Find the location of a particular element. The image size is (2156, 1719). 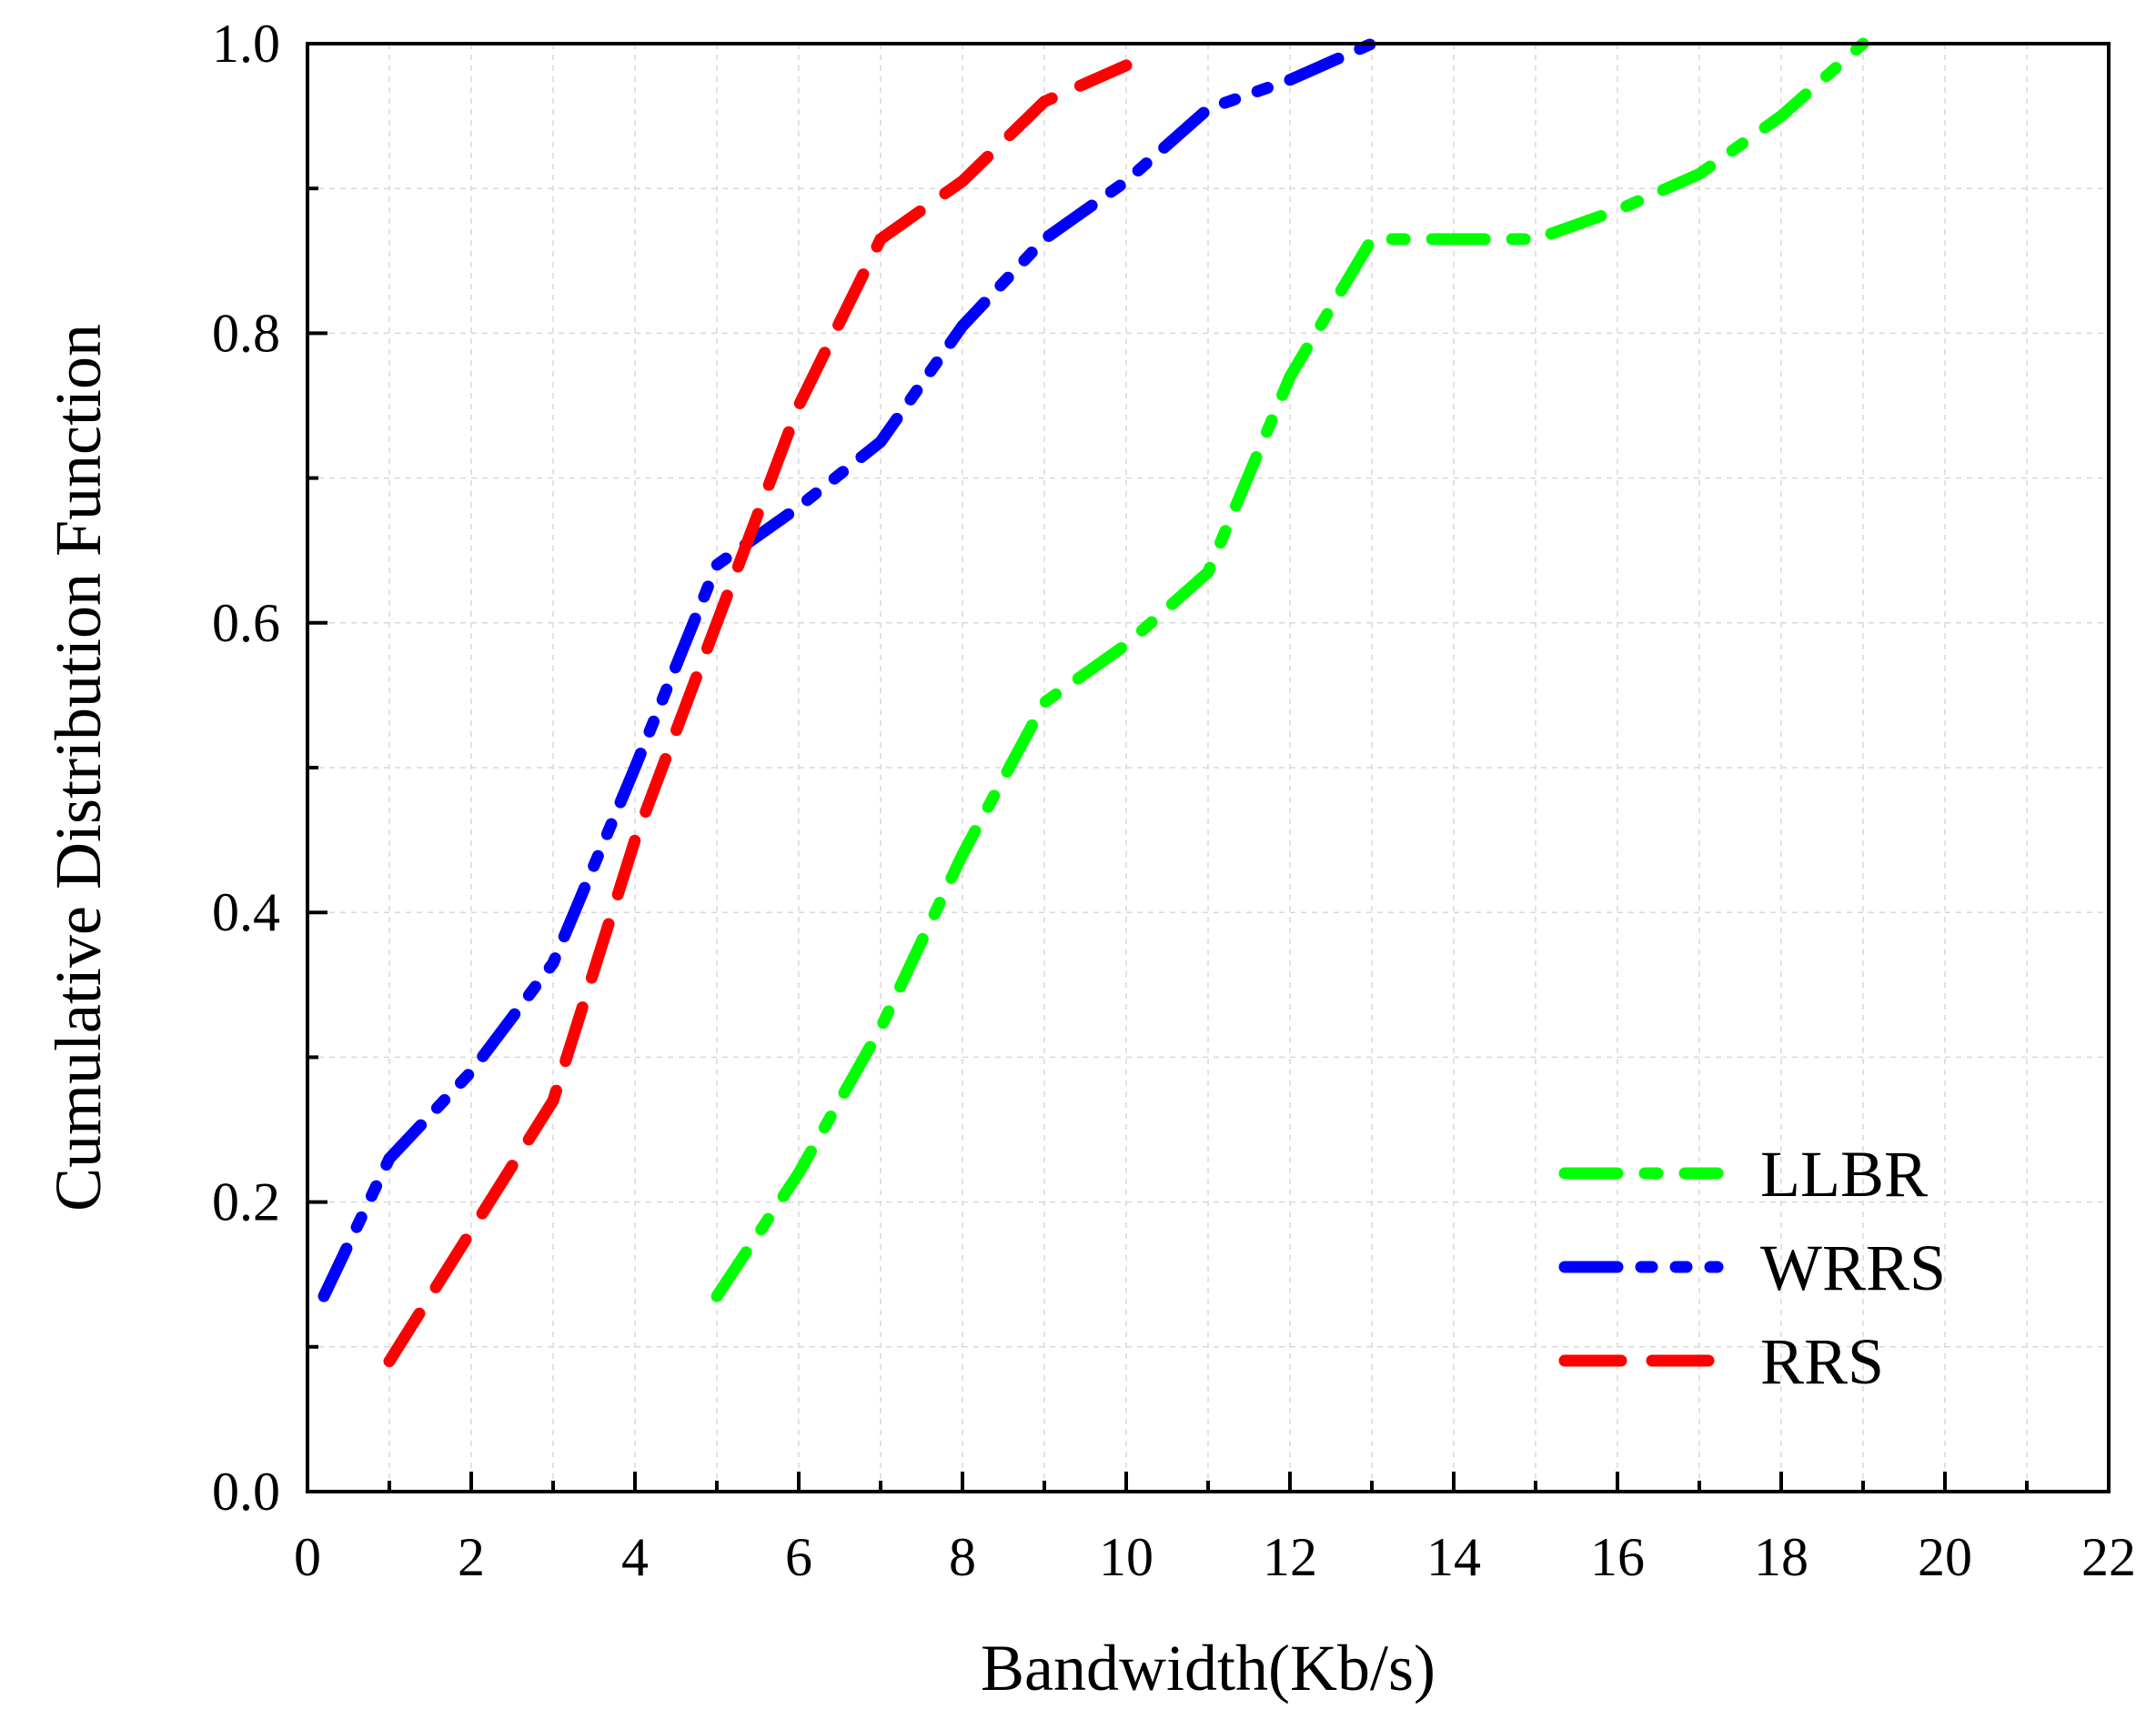

y-tick-label: 1.0 is located at coordinates (246, 44).